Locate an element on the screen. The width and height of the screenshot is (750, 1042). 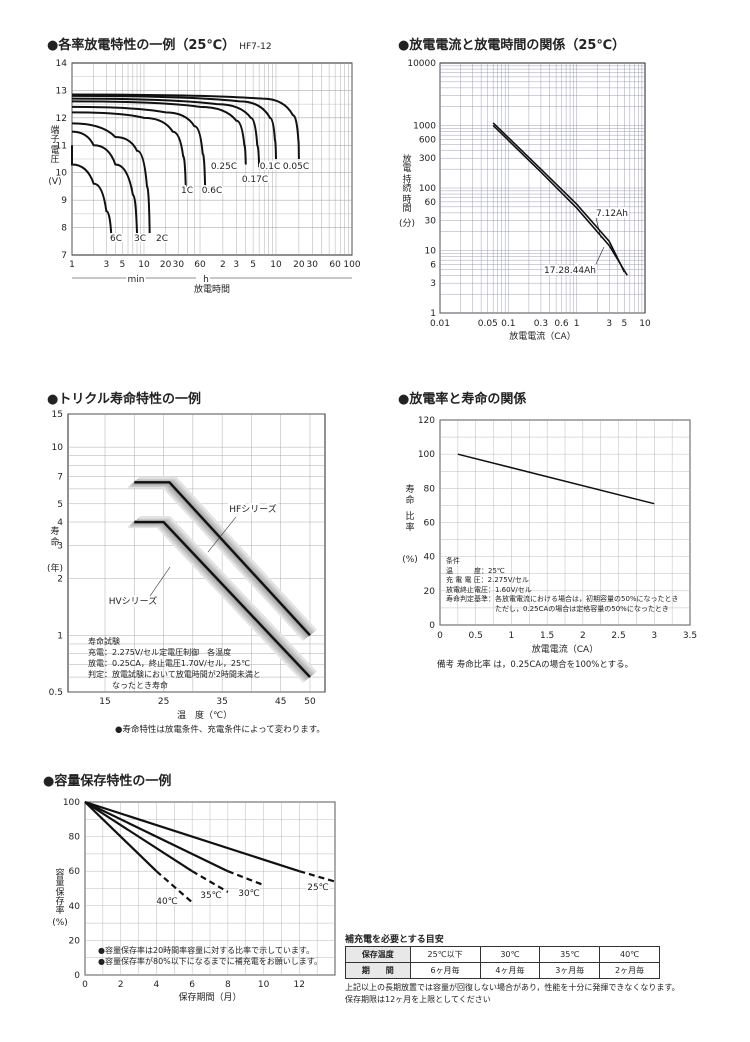
discharge-curve-0.17C is located at coordinates (166, 132).